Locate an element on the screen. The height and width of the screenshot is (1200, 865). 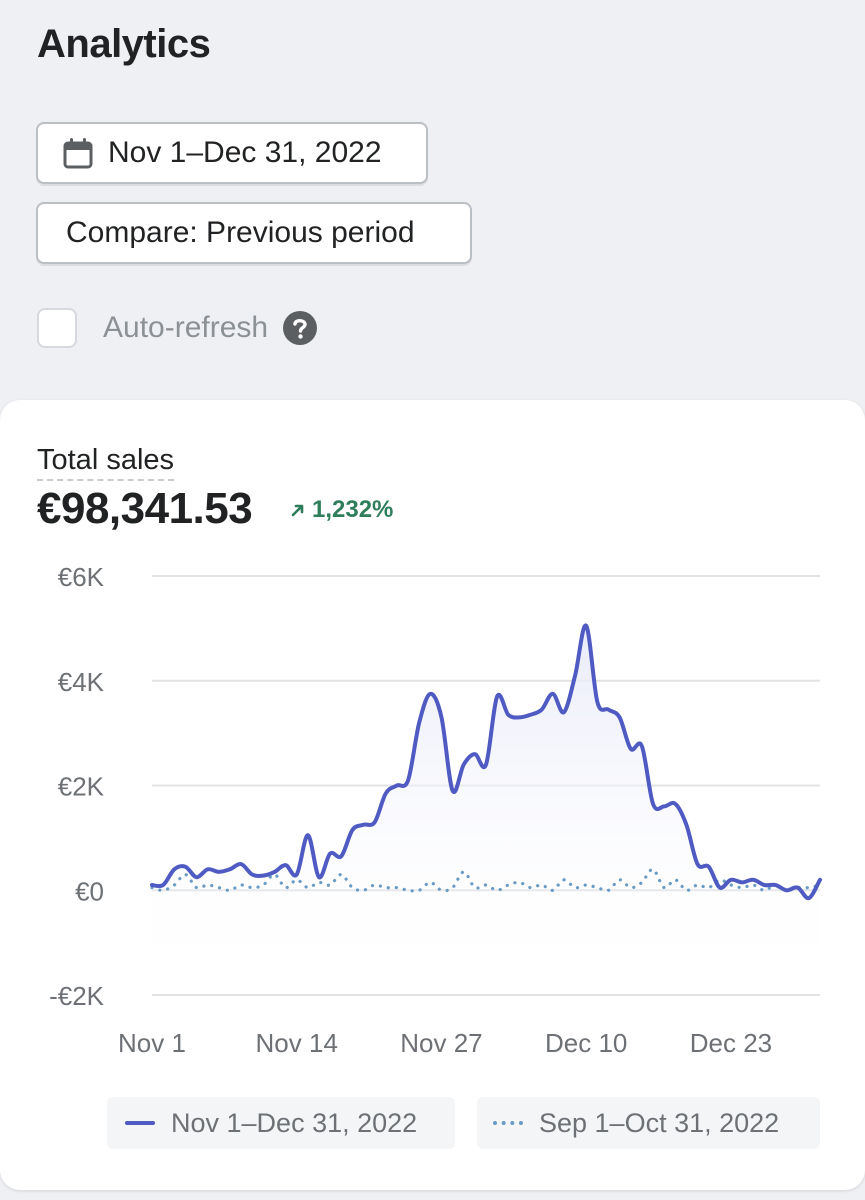
auto-refresh-checkbox is located at coordinates (57, 328).